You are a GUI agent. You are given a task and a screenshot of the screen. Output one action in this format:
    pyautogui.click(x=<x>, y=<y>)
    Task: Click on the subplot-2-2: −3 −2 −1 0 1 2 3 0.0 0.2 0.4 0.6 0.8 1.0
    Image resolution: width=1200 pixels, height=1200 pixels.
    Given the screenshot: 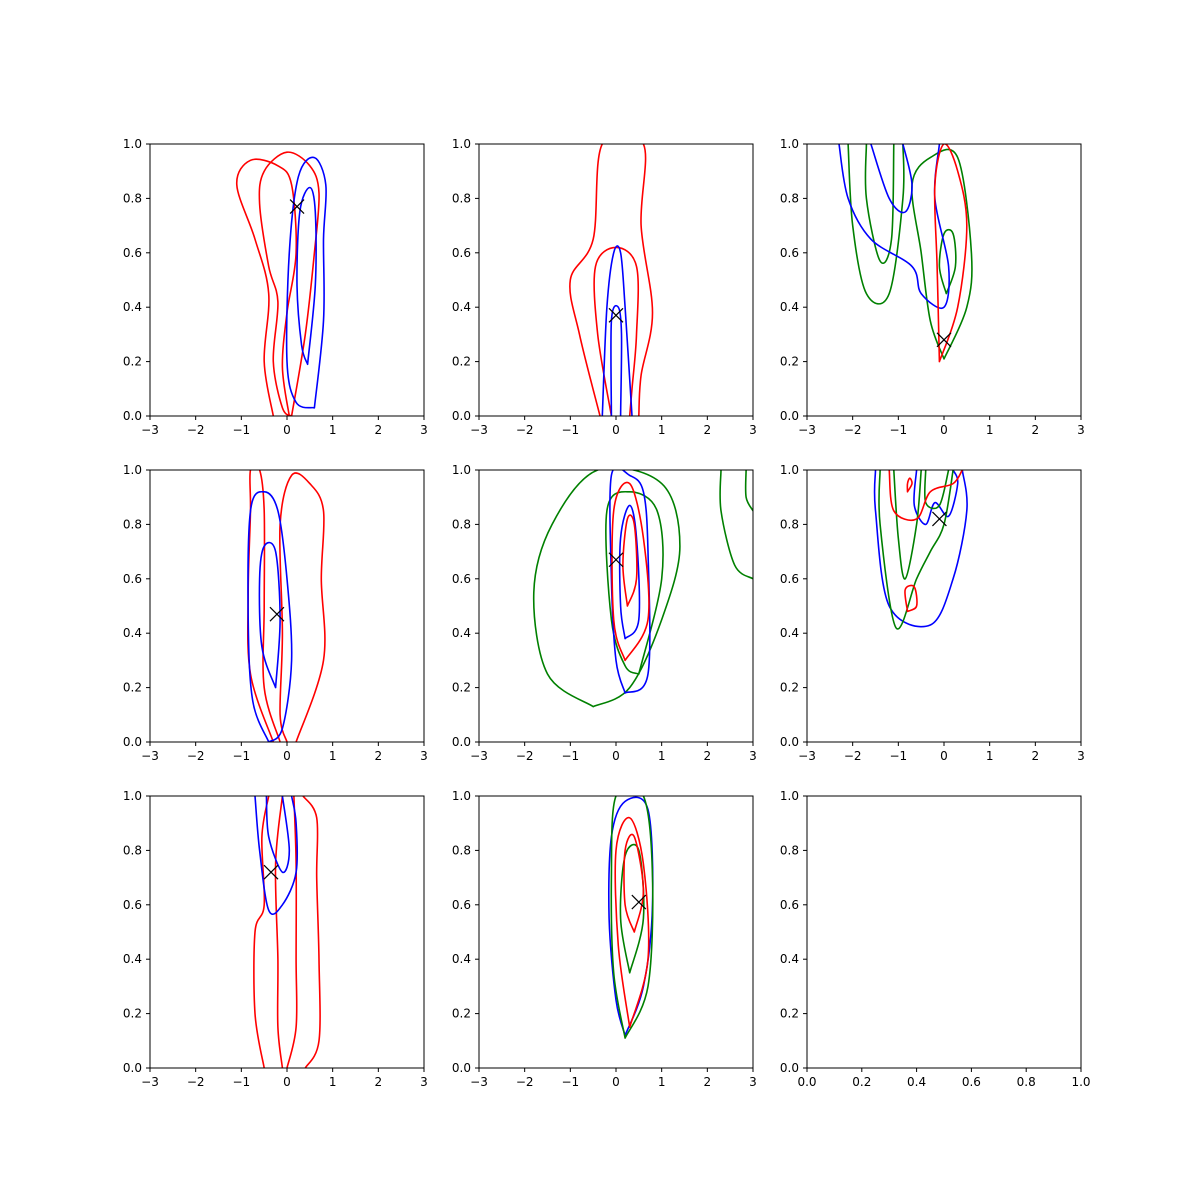 What is the action you would take?
    pyautogui.click(x=604, y=613)
    